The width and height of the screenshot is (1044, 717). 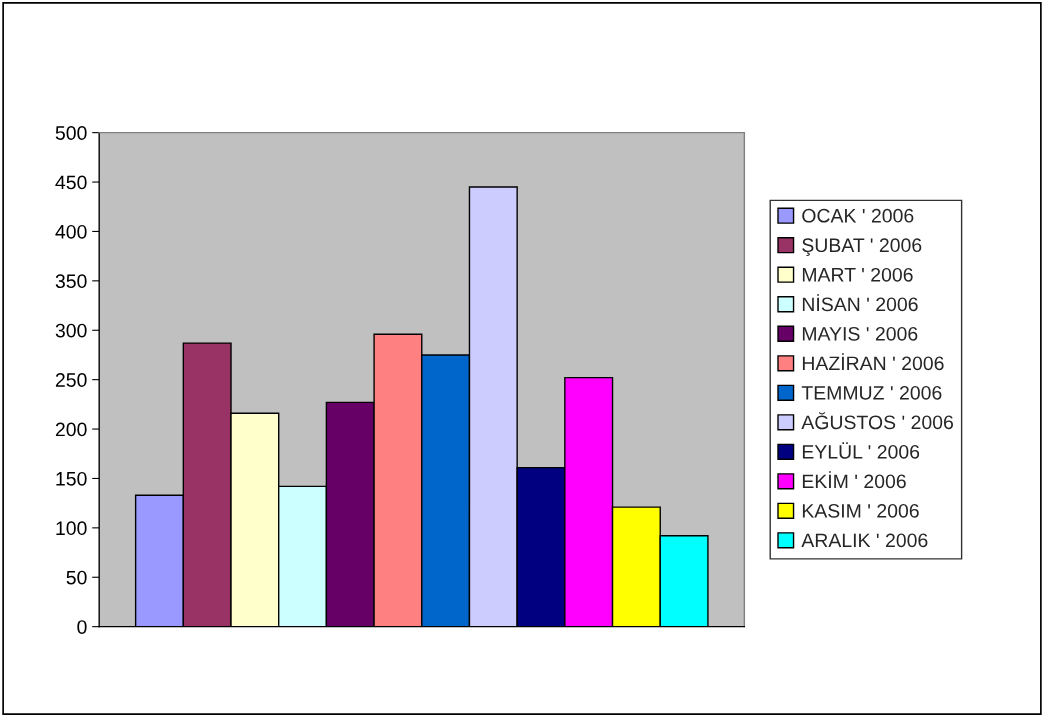 What do you see at coordinates (82, 627) in the screenshot?
I see `y-tick-label: 0` at bounding box center [82, 627].